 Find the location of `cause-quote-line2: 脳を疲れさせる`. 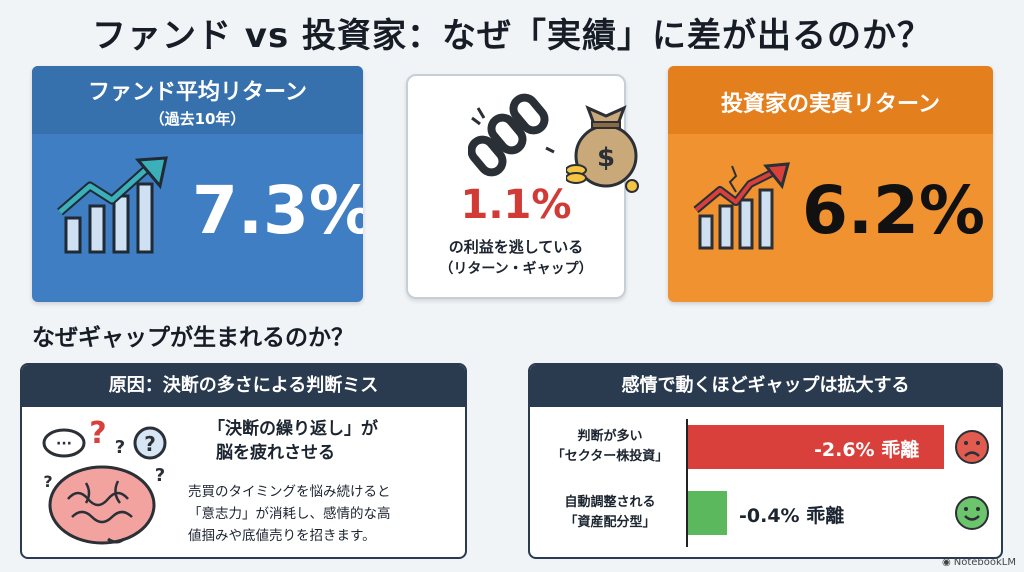

cause-quote-line2: 脳を疲れさせる is located at coordinates (275, 453).